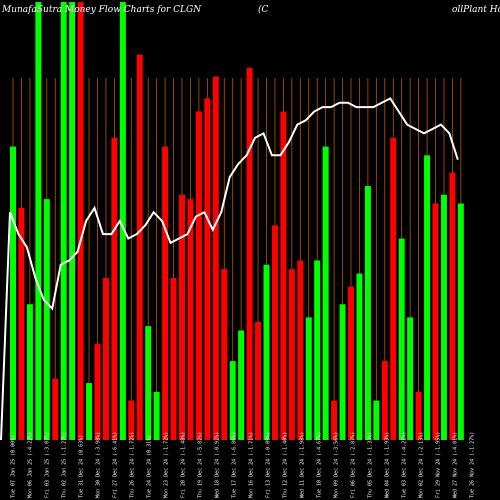 The height and width of the screenshot is (500, 500). Describe the element at coordinates (82, 466) in the screenshot. I see `x-tick-label: Tue 31 Dec 24 (0.63%)` at that location.